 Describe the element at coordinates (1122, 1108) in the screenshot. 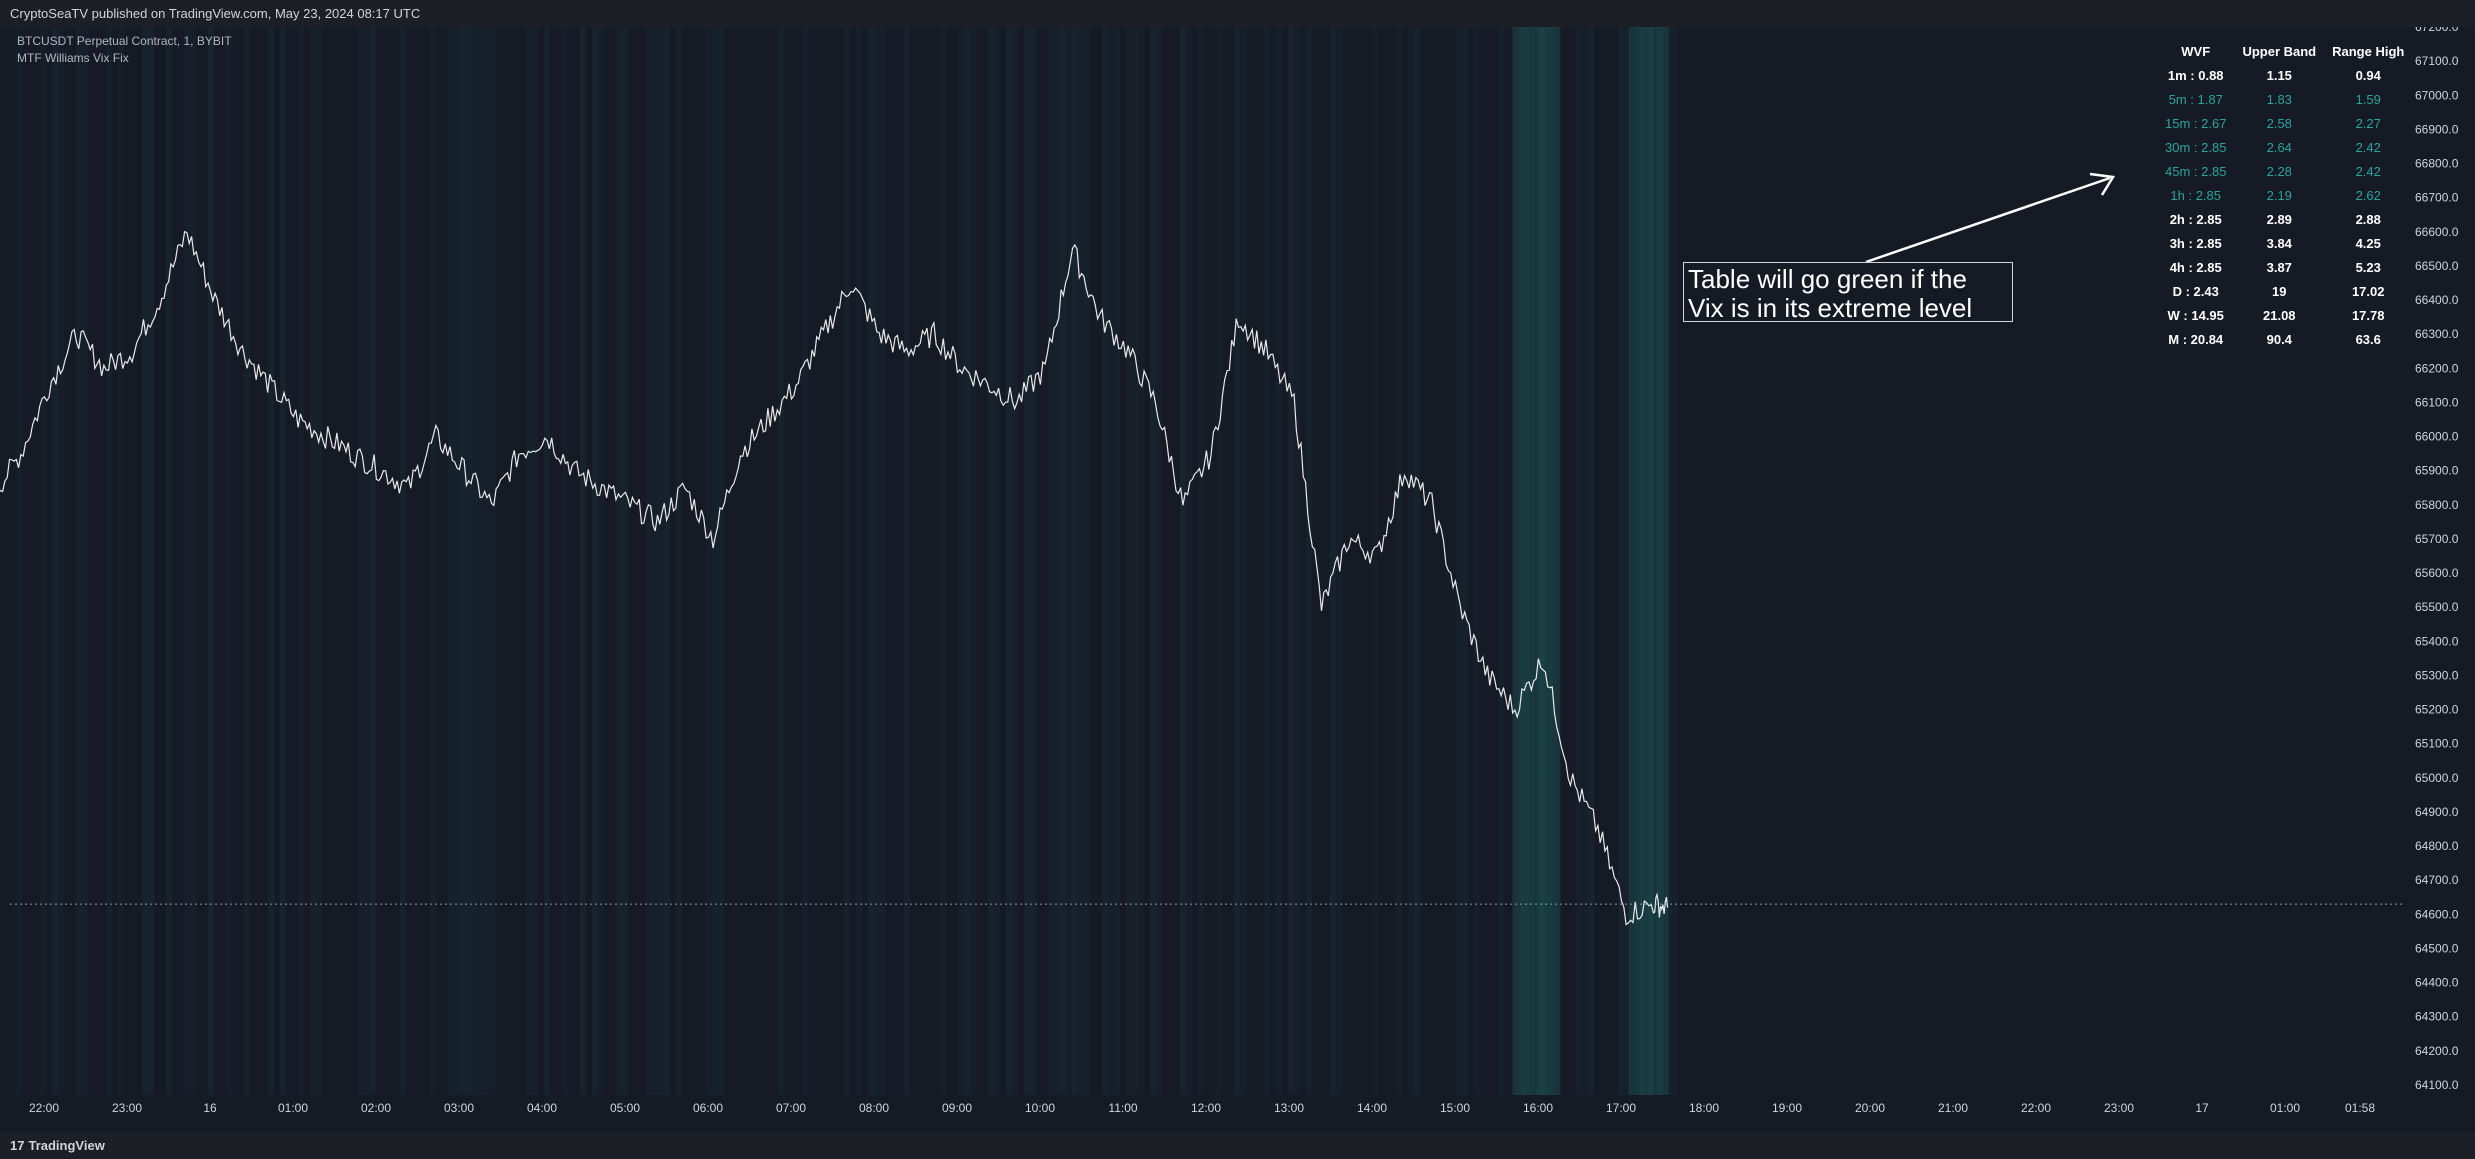

I see `x-axis-tick-label: 11:00` at that location.